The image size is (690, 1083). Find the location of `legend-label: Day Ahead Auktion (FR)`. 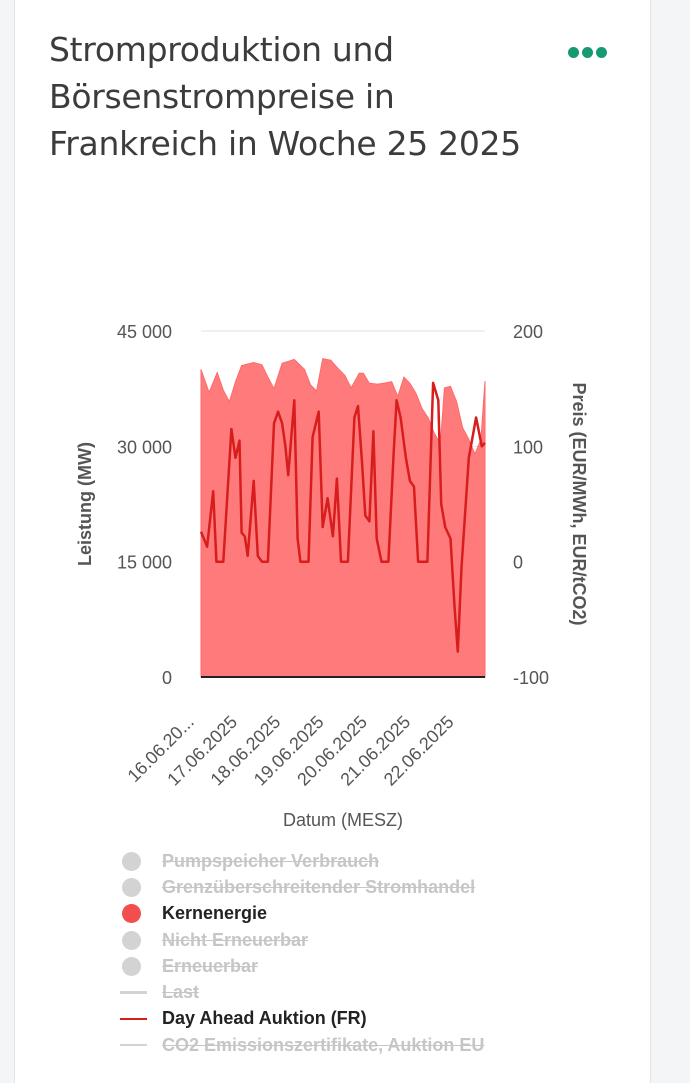

legend-label: Day Ahead Auktion (FR) is located at coordinates (264, 1018).